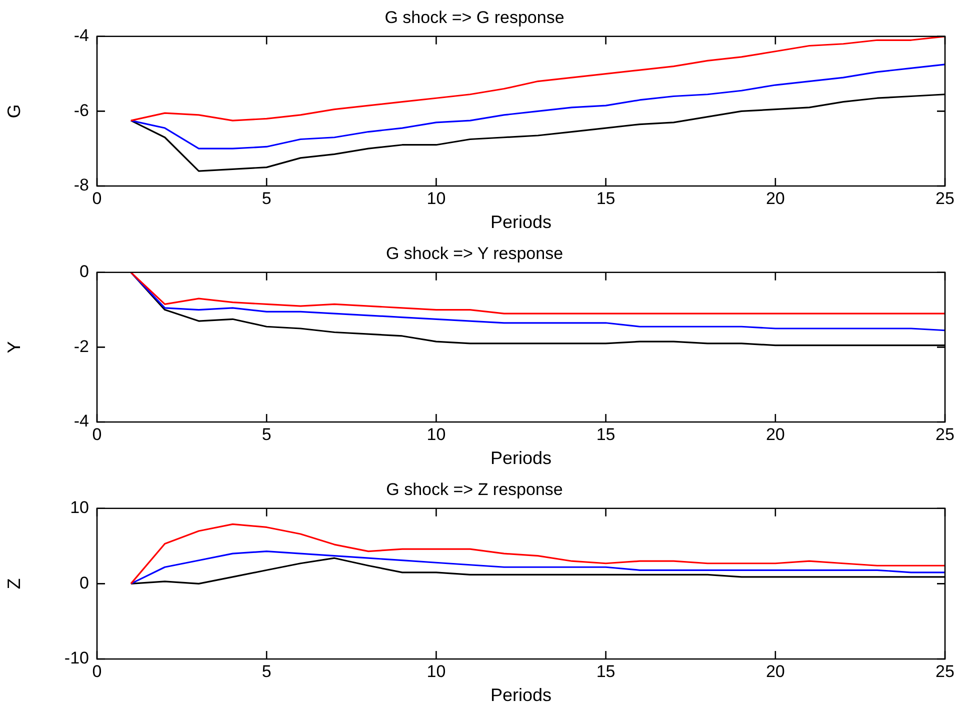 The width and height of the screenshot is (965, 709). I want to click on chart-title: G shock => Y response, so click(475, 253).